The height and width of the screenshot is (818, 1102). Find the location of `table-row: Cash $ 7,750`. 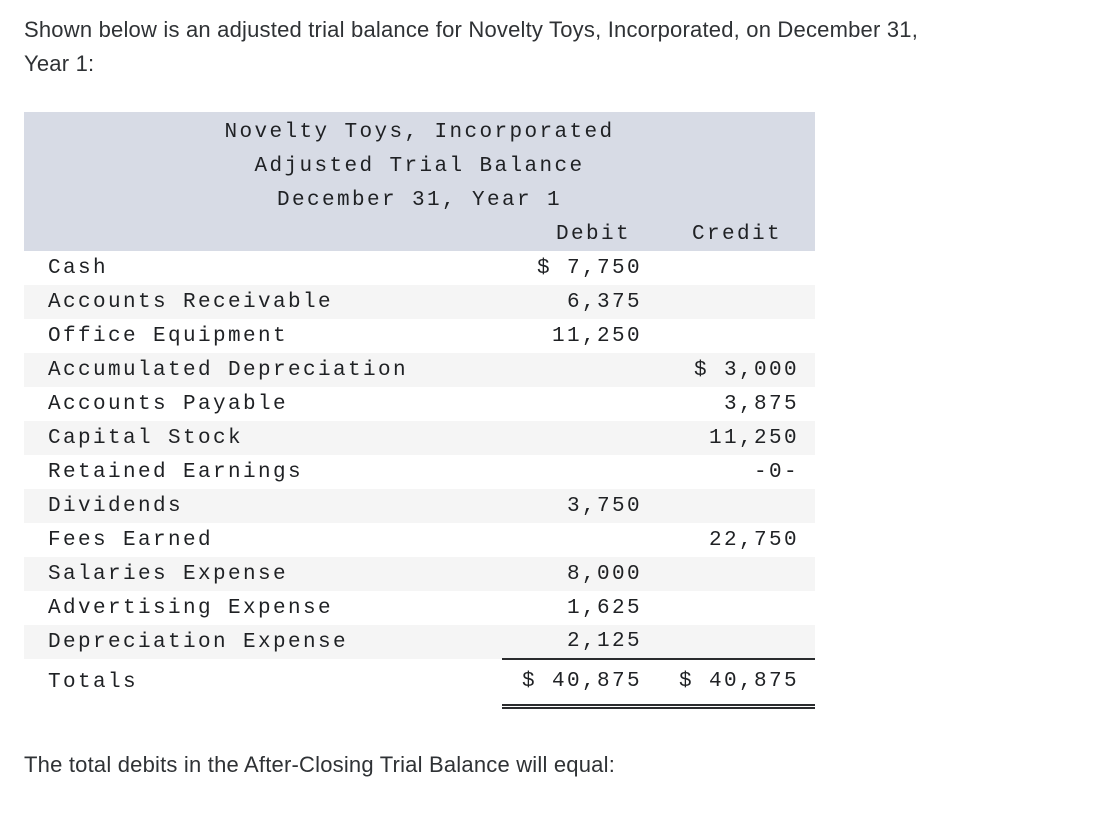

table-row: Cash $ 7,750 is located at coordinates (419, 268).